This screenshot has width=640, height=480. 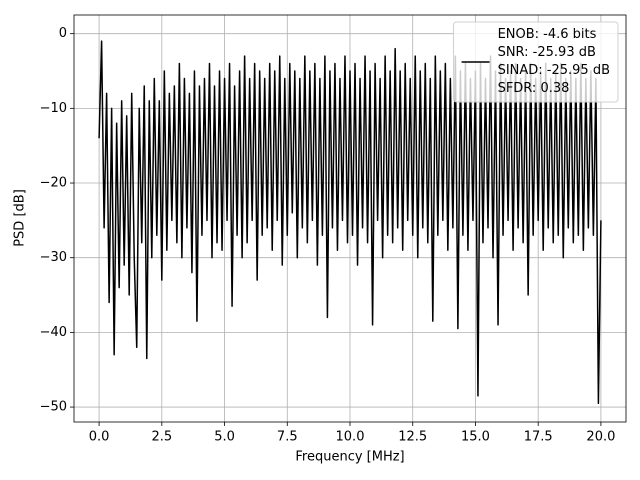 I want to click on x-tick-label: 20.0, so click(x=600, y=437).